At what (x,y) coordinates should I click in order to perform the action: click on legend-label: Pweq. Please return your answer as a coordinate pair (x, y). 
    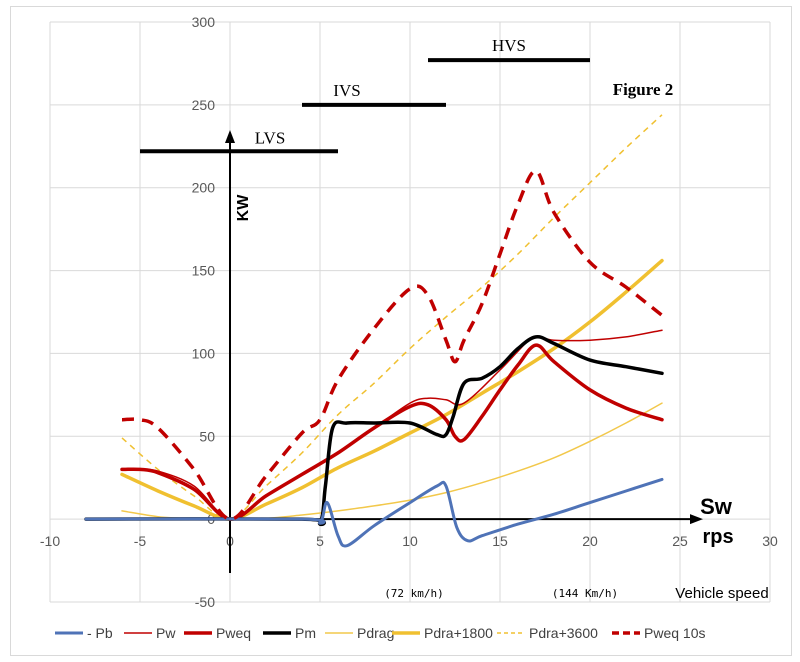
    Looking at the image, I should click on (233, 633).